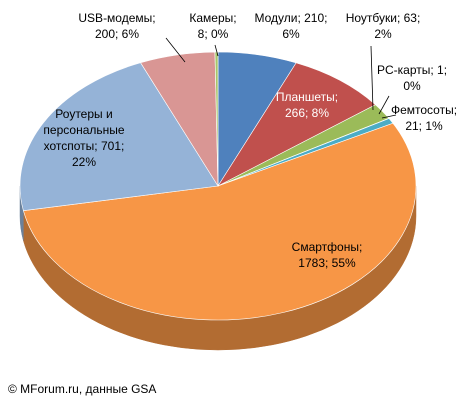 The image size is (461, 408). What do you see at coordinates (412, 78) in the screenshot?
I see `slice-label: PC-карты; 1; 0%` at bounding box center [412, 78].